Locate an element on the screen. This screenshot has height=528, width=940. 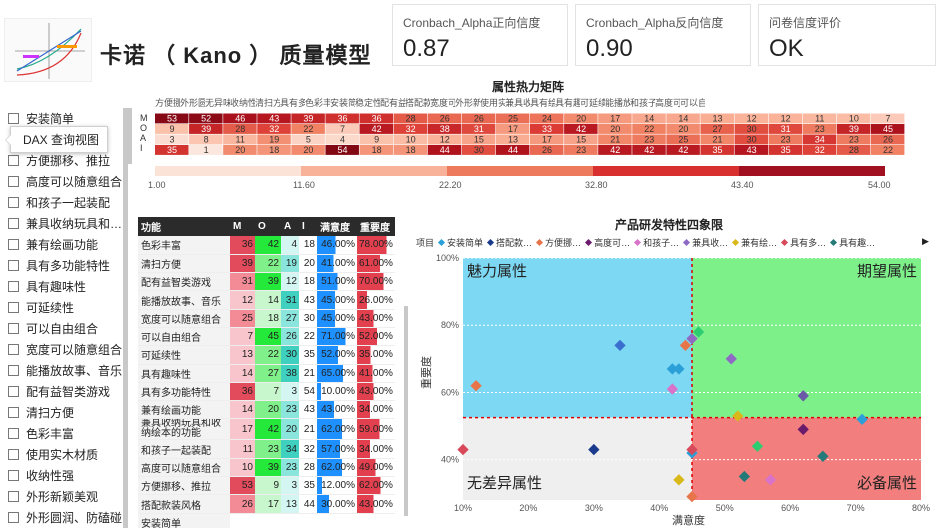
slicer-scrollbar is located at coordinates (125, 318).